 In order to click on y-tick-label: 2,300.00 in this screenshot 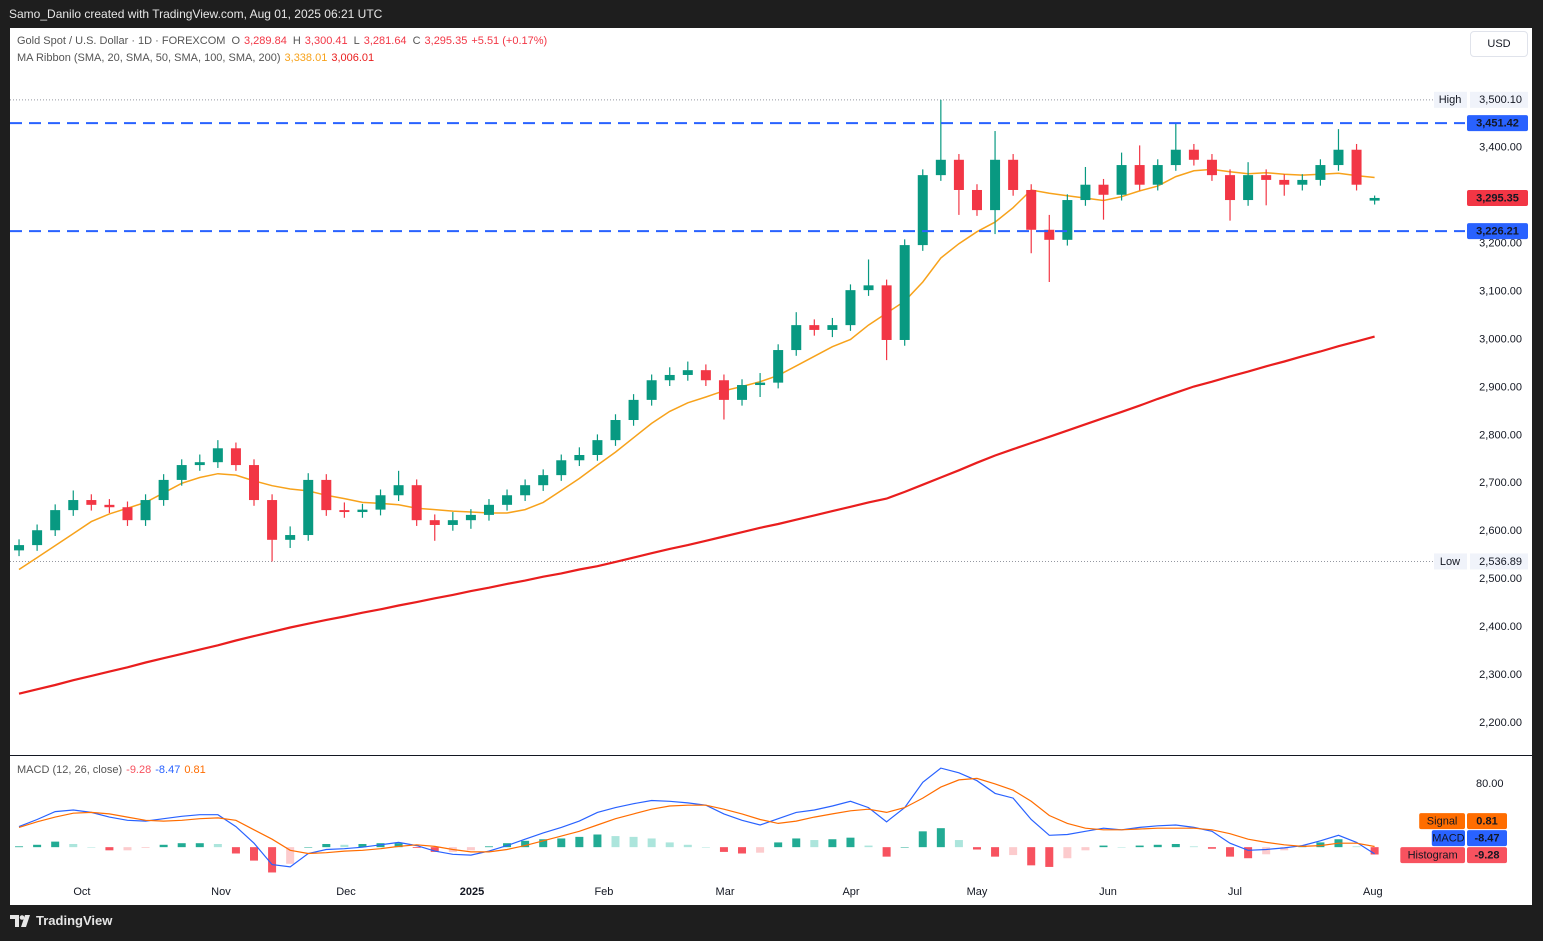, I will do `click(1500, 675)`.